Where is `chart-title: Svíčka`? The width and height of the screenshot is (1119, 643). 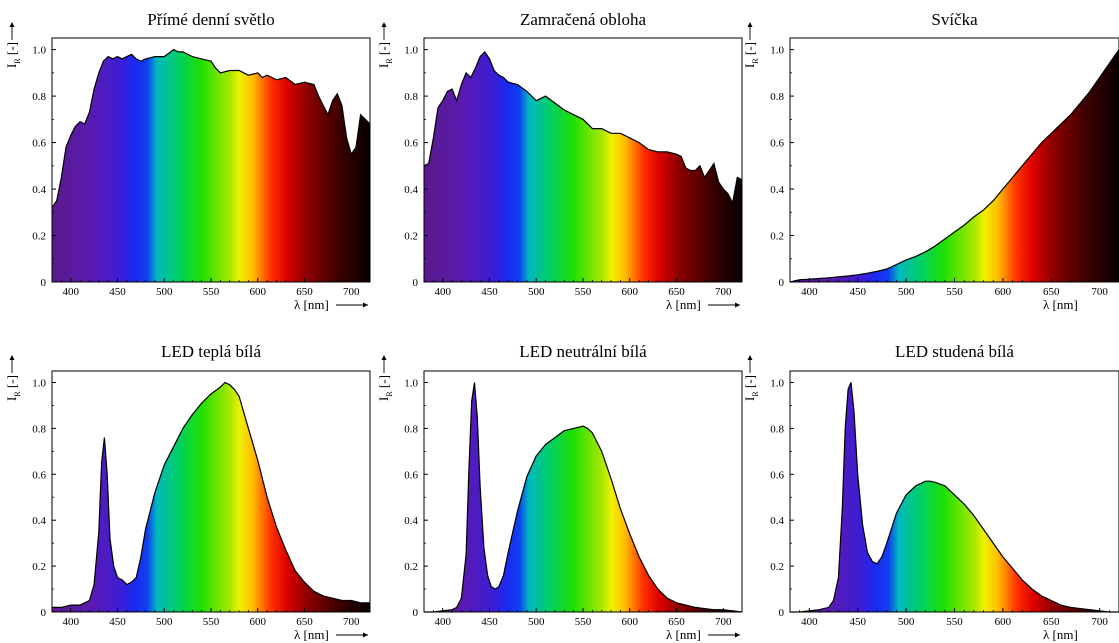 chart-title: Svíčka is located at coordinates (954, 19).